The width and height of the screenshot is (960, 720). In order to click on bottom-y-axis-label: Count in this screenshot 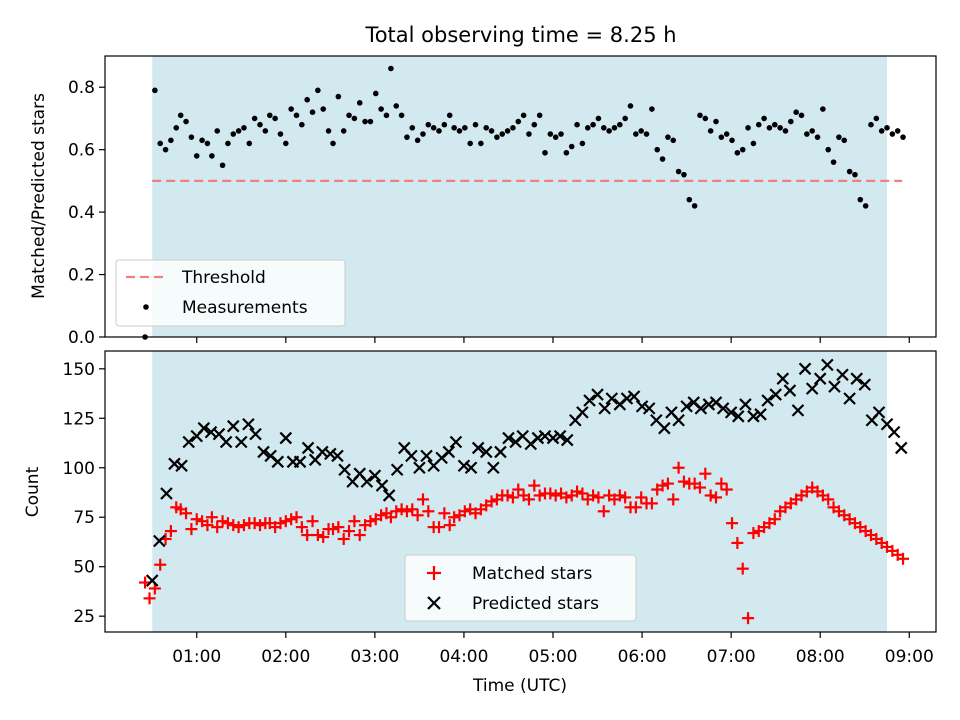, I will do `click(33, 491)`.